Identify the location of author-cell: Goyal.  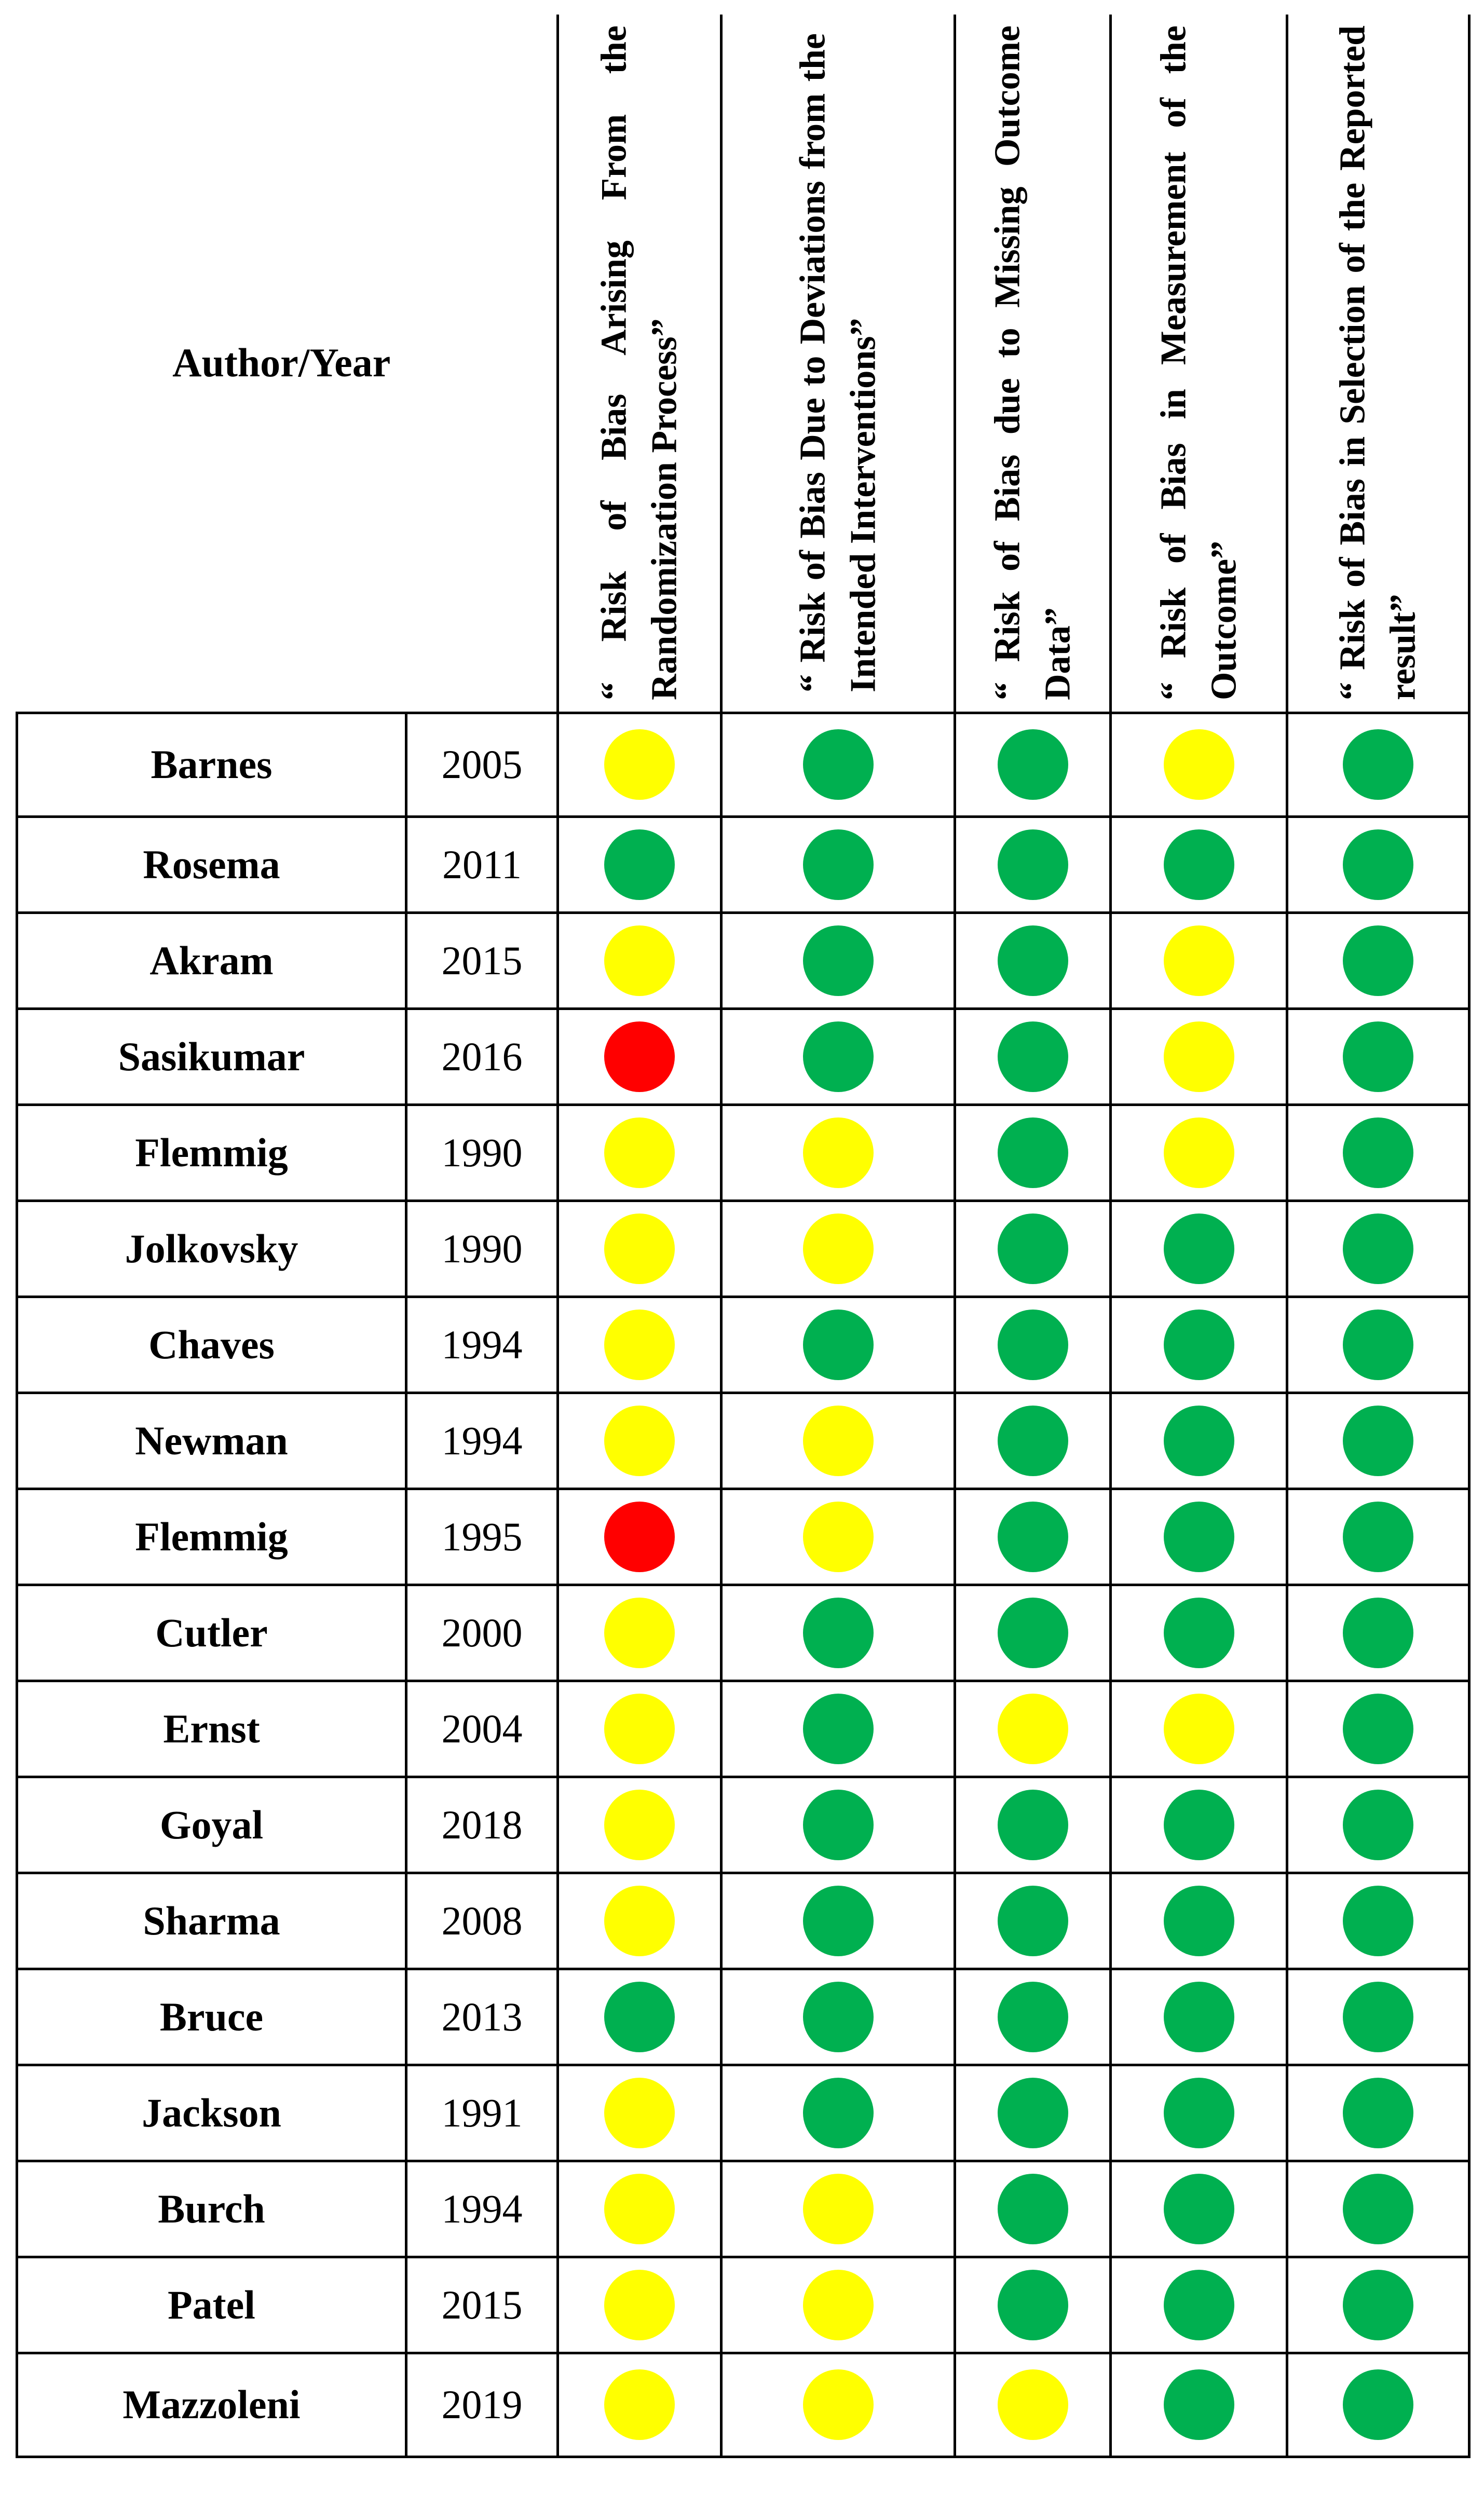
(211, 1824).